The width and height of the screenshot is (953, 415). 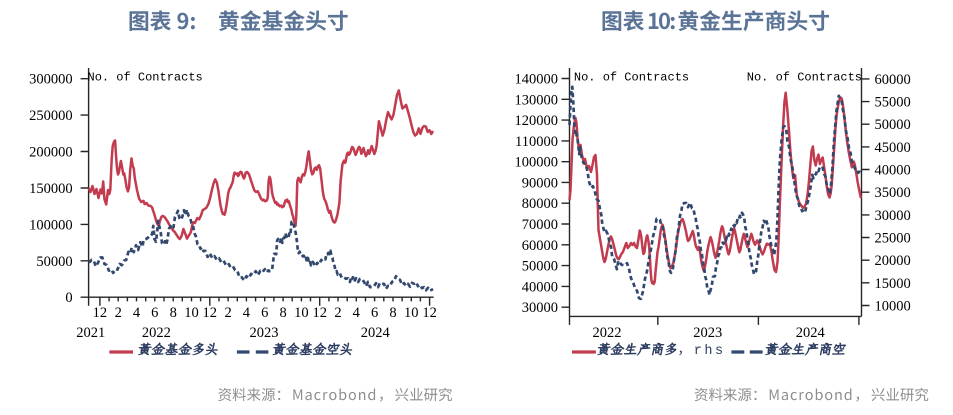 What do you see at coordinates (51, 189) in the screenshot?
I see `svg-text: 150000` at bounding box center [51, 189].